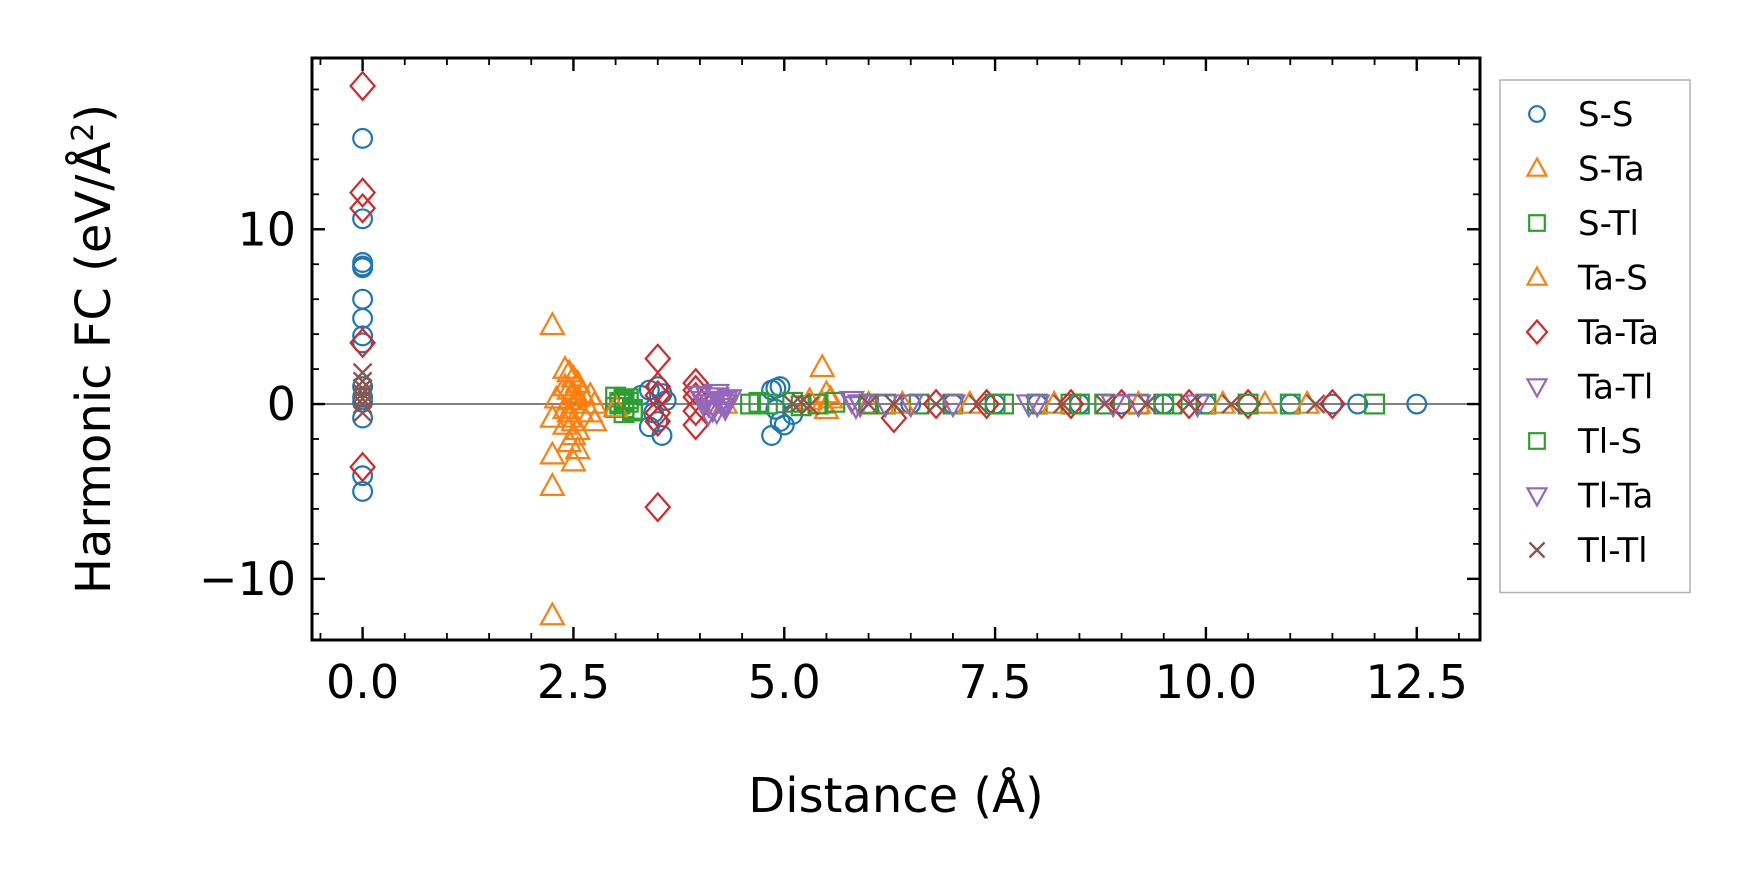 This screenshot has height=883, width=1745. What do you see at coordinates (1618, 333) in the screenshot?
I see `legend-label-ta-ta: Ta-Ta` at bounding box center [1618, 333].